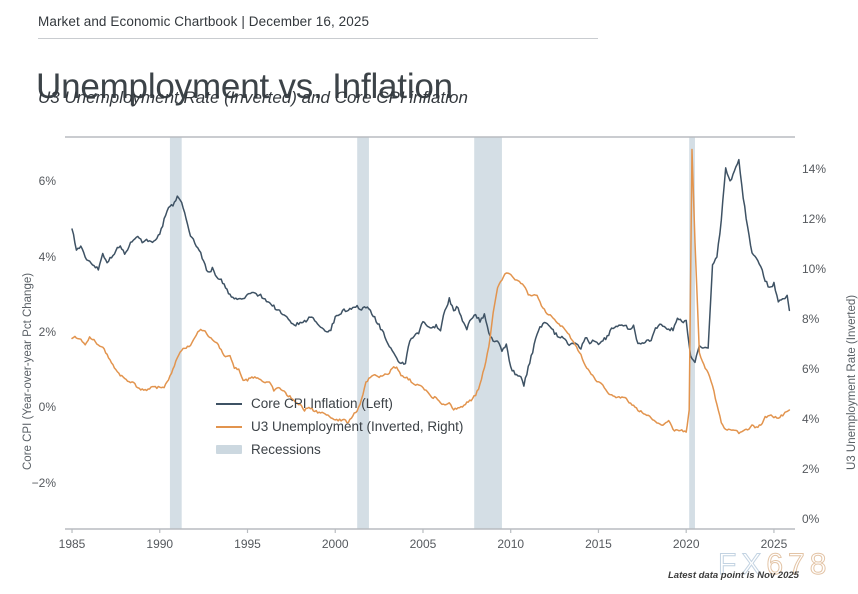  What do you see at coordinates (811, 318) in the screenshot?
I see `y-tick-right: 8%` at bounding box center [811, 318].